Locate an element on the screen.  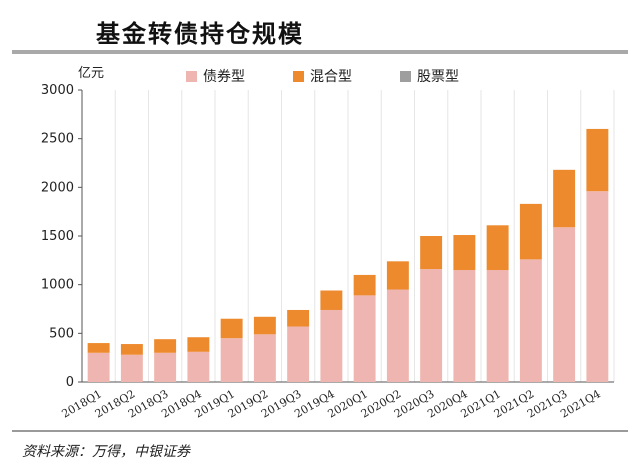
legend: 债券型 混合型 股票型 is located at coordinates (322, 76).